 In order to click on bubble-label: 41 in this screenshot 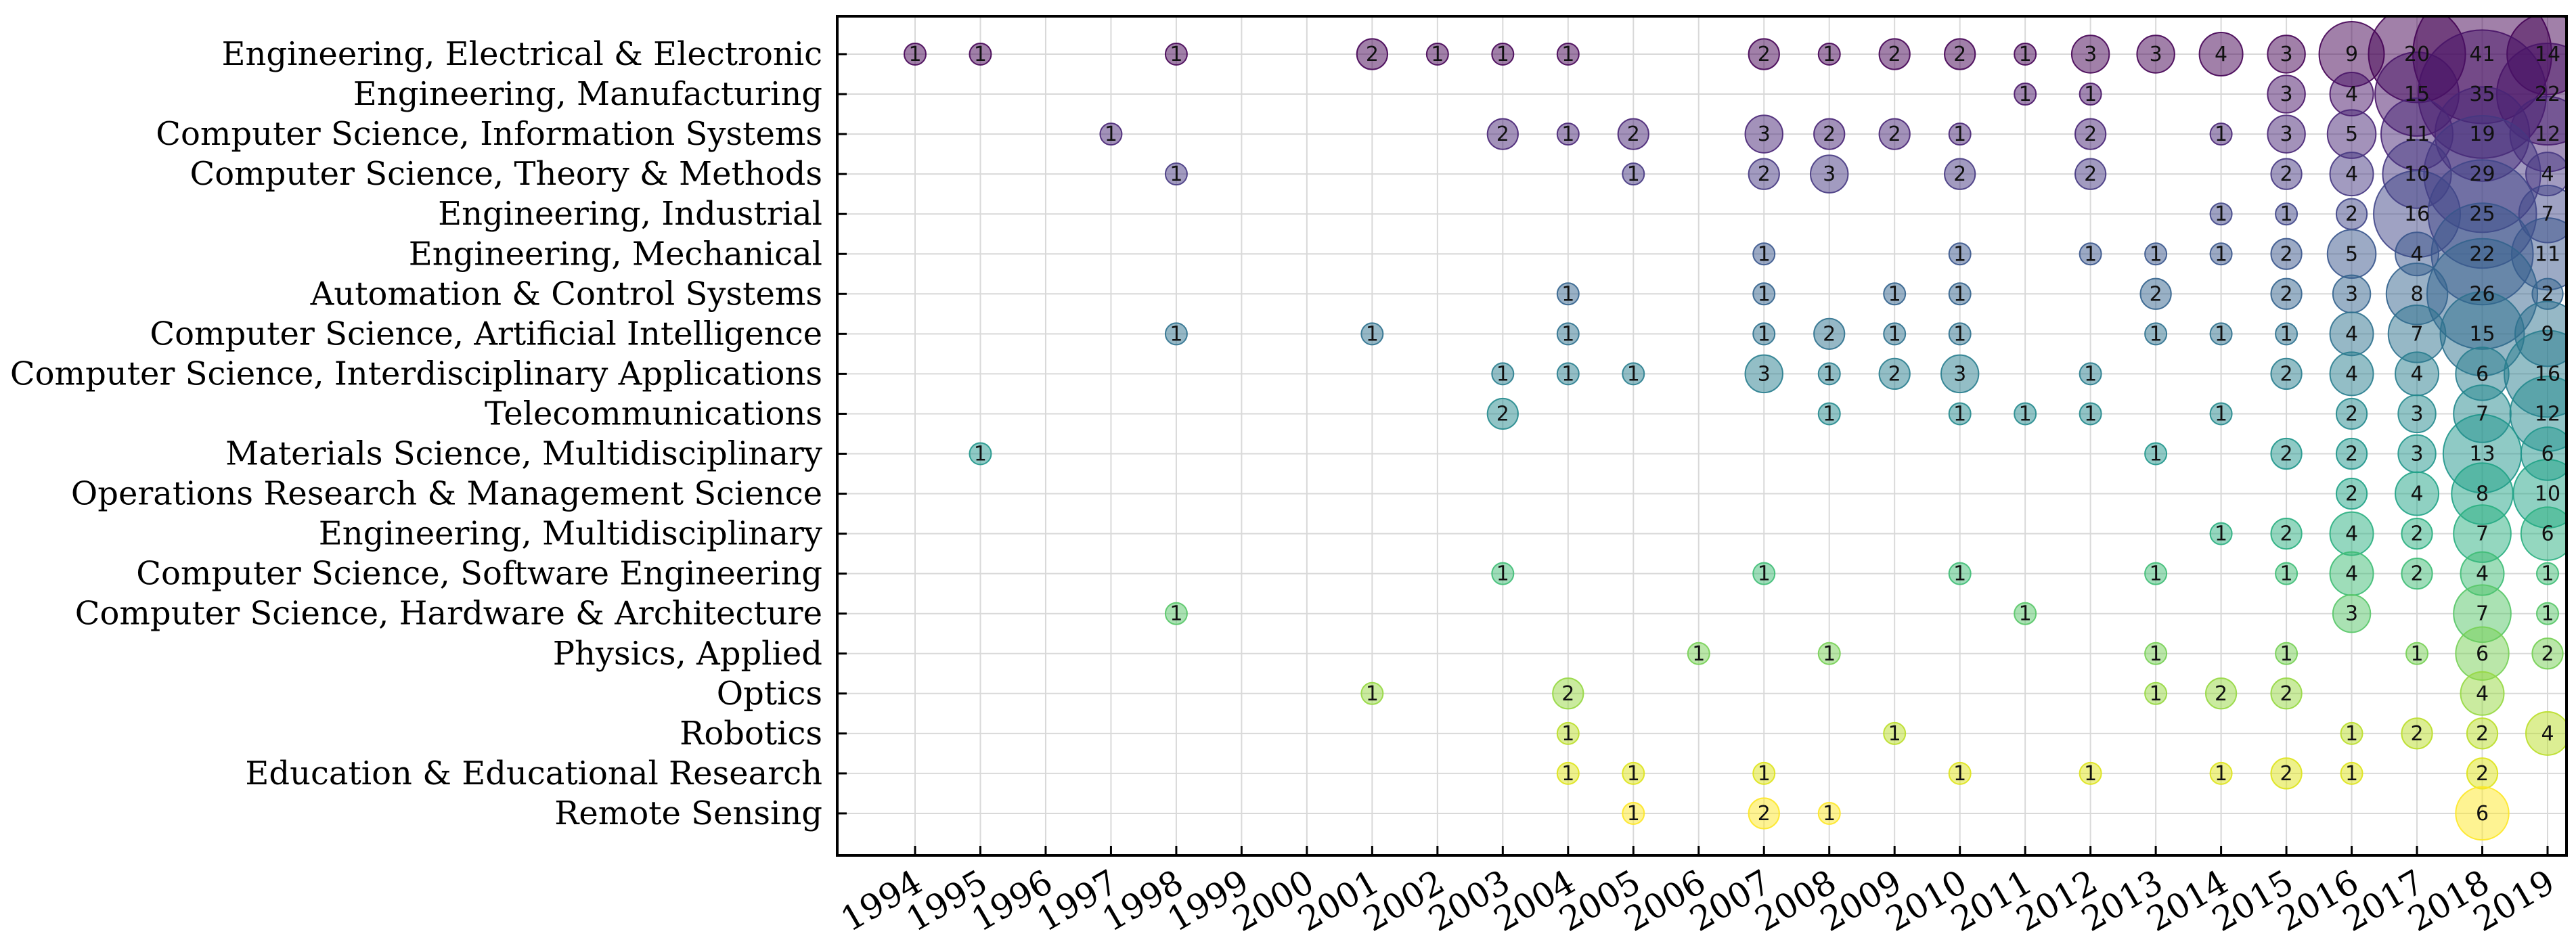, I will do `click(2482, 54)`.